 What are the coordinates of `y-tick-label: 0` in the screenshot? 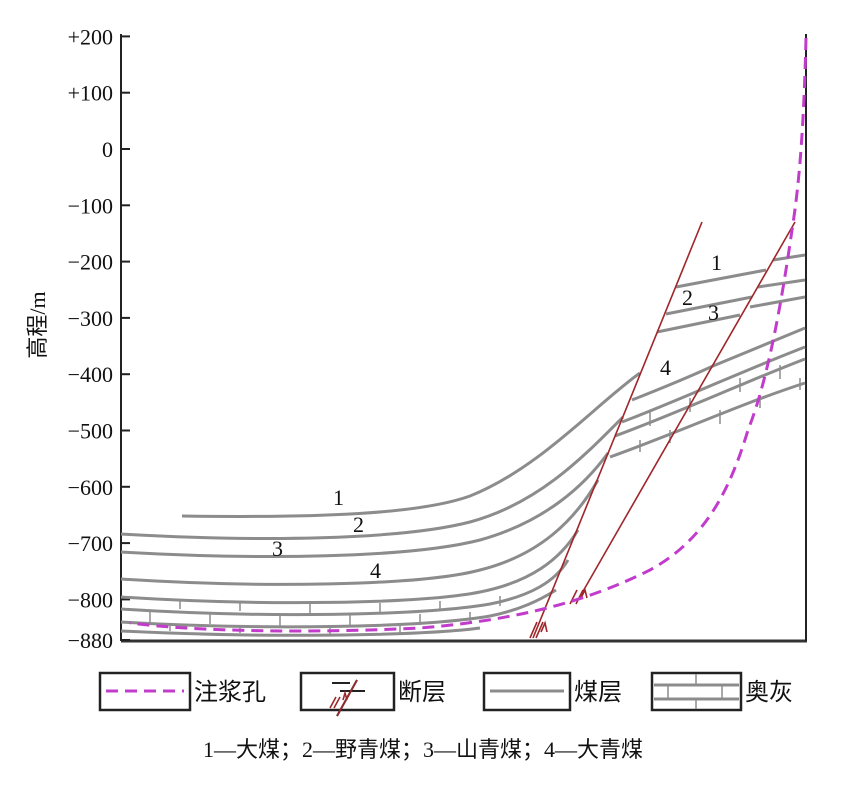 It's located at (107, 149).